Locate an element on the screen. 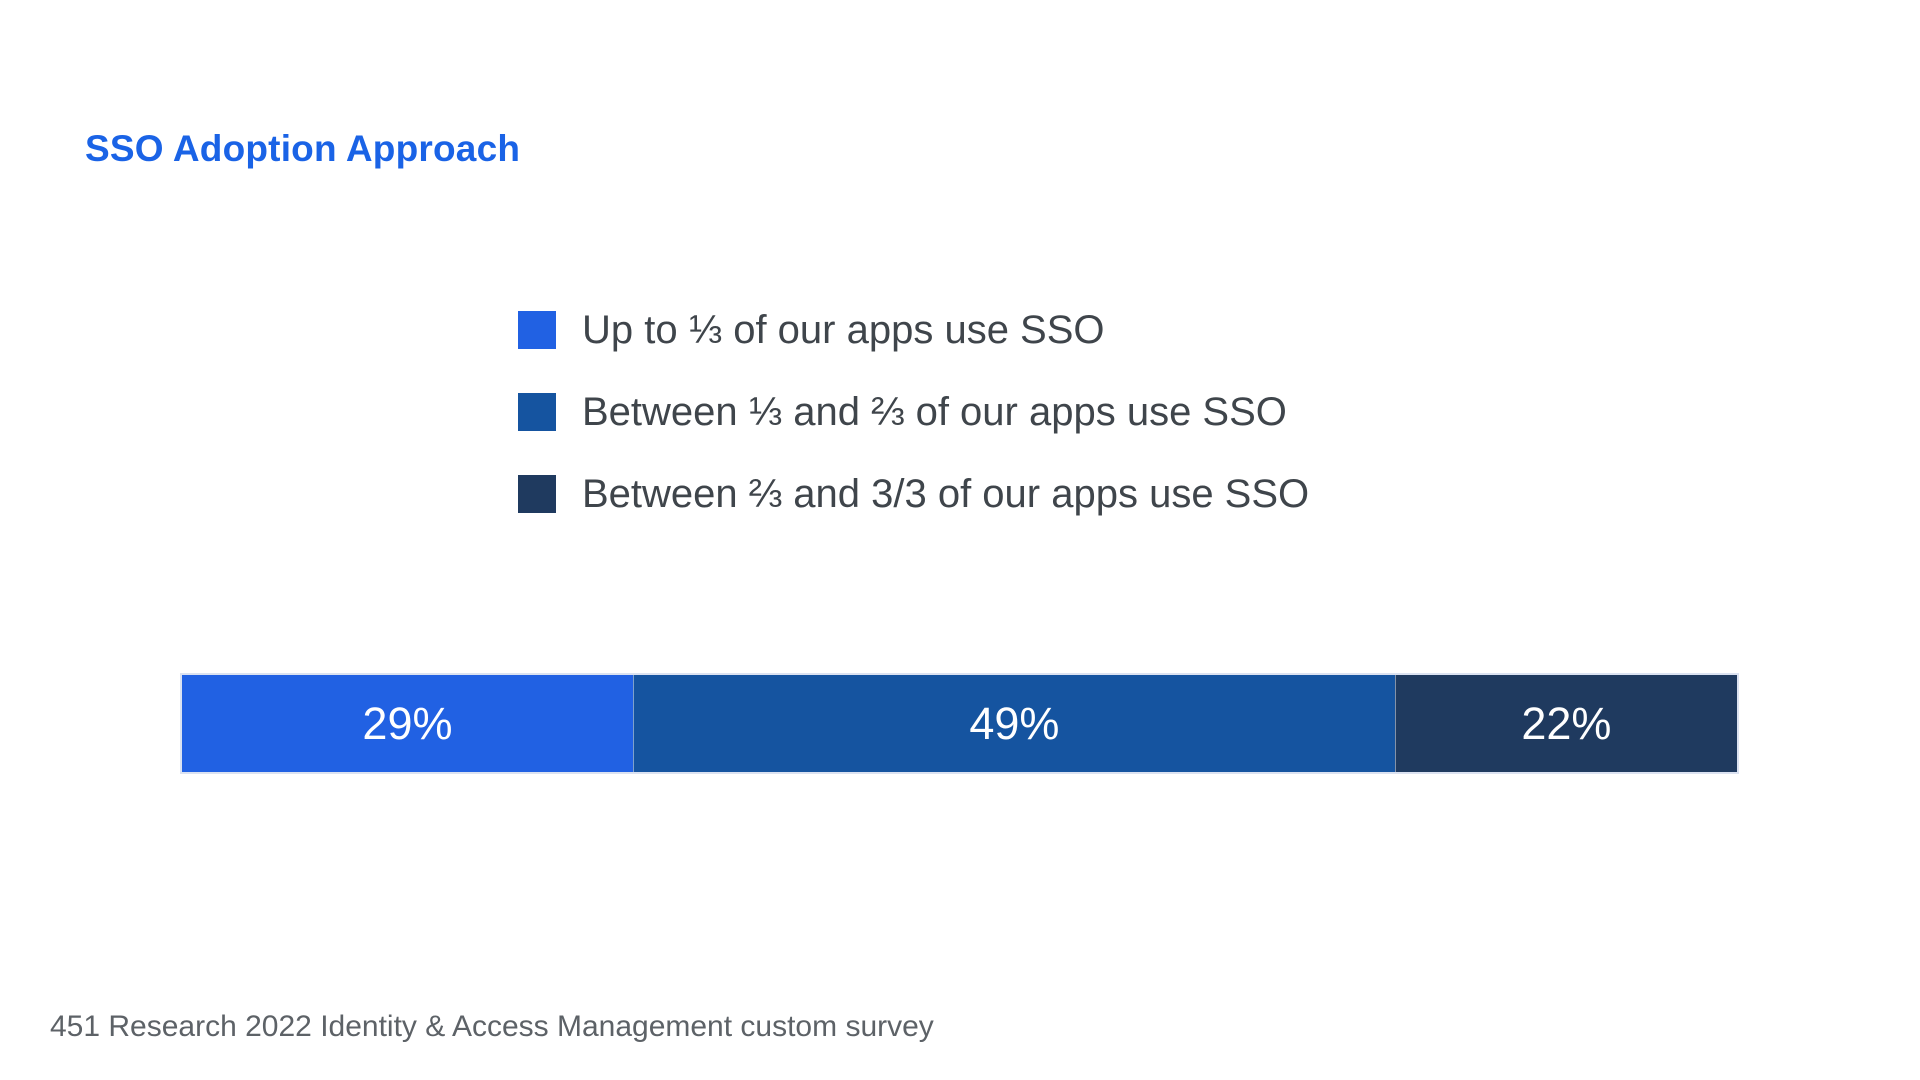 This screenshot has height=1080, width=1920. bar-segment-value-label: 49% is located at coordinates (1014, 723).